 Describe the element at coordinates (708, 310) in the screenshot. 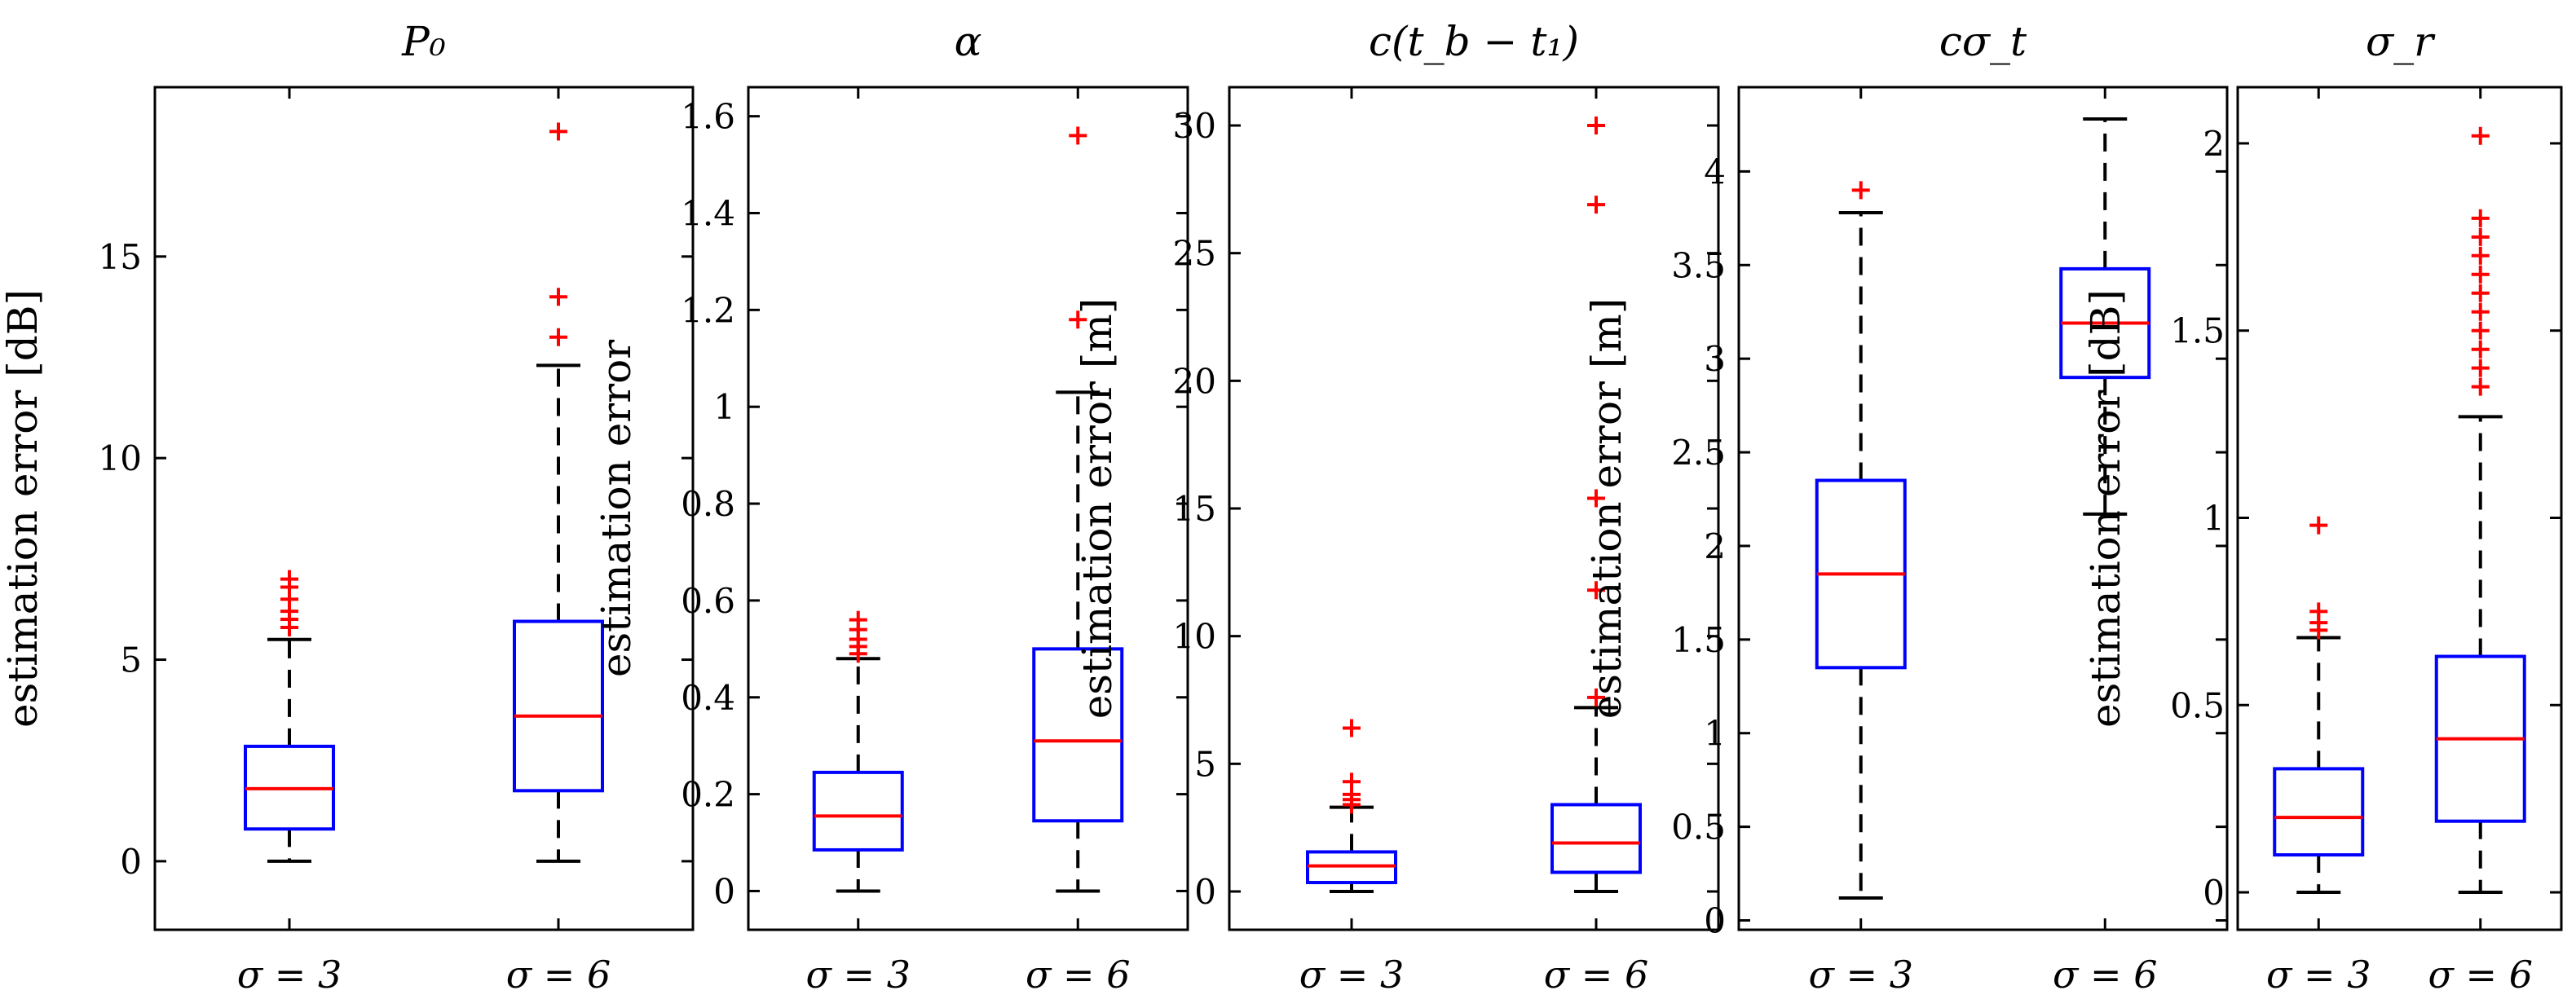

I see `y-tick-label: 1.2` at that location.